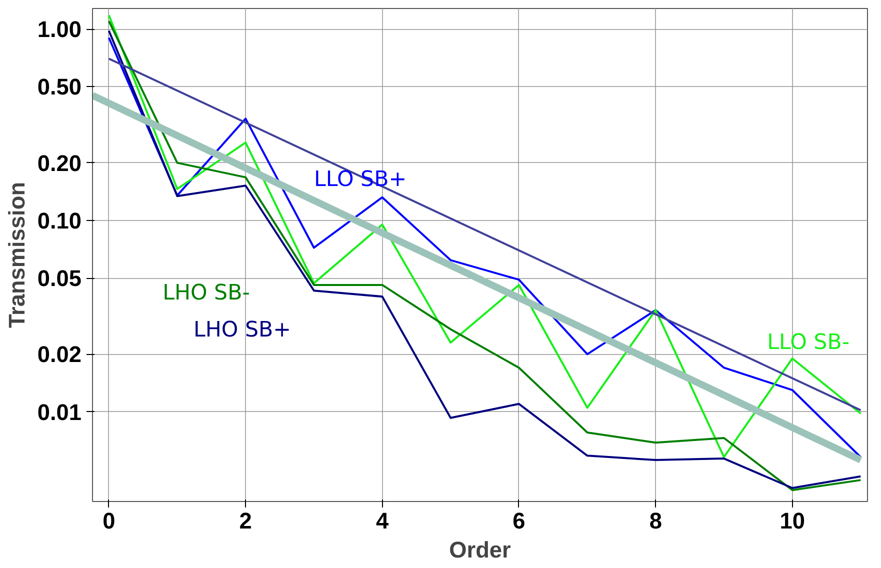 This screenshot has height=568, width=881. What do you see at coordinates (792, 521) in the screenshot?
I see `x-tick-label: 10` at bounding box center [792, 521].